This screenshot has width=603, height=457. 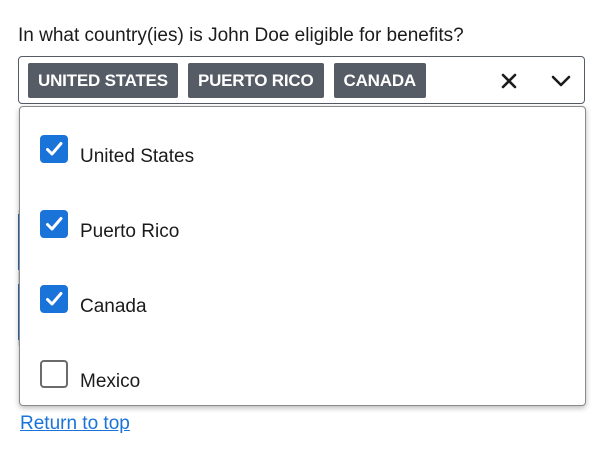 I want to click on return-to-top-link: Return to top, so click(x=75, y=423).